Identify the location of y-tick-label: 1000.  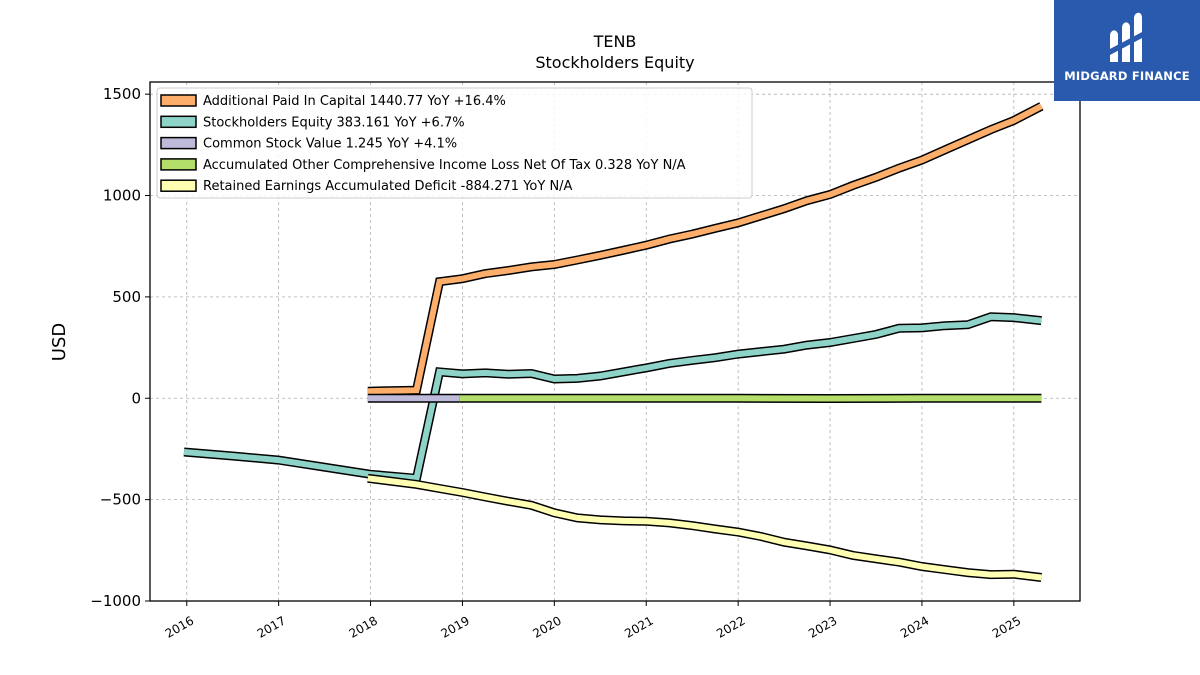
(122, 196).